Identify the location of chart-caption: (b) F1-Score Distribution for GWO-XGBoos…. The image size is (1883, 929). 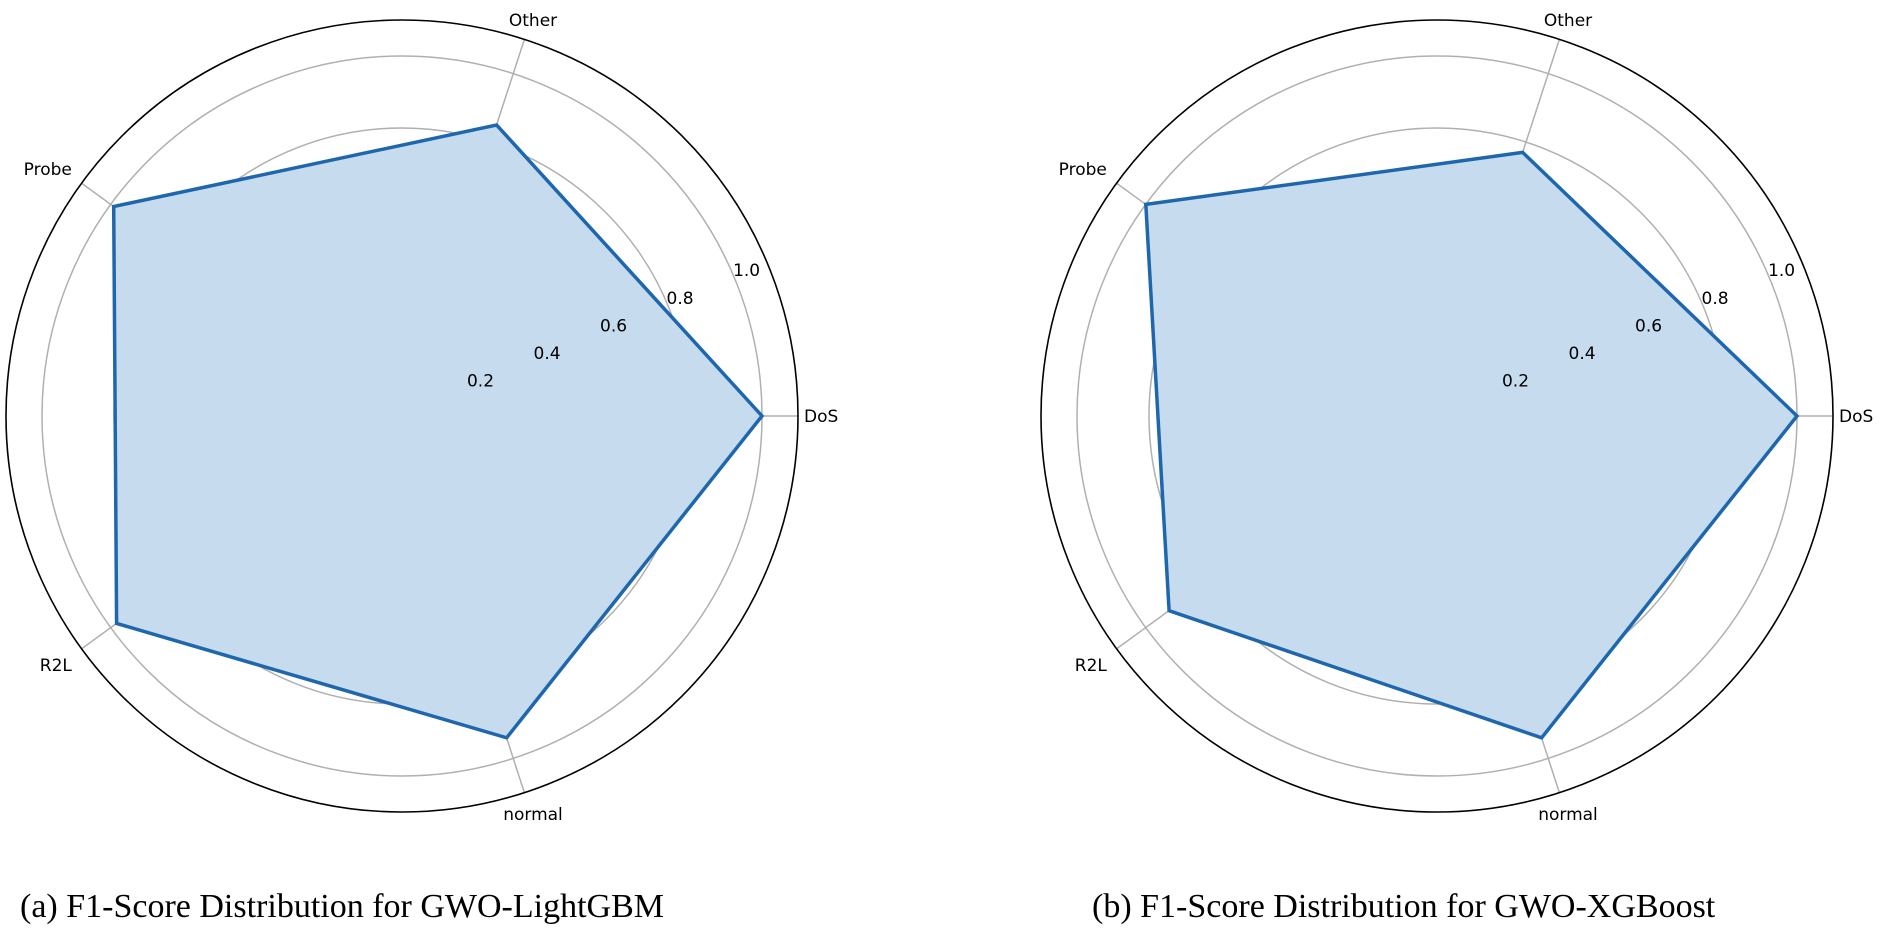
(1404, 906).